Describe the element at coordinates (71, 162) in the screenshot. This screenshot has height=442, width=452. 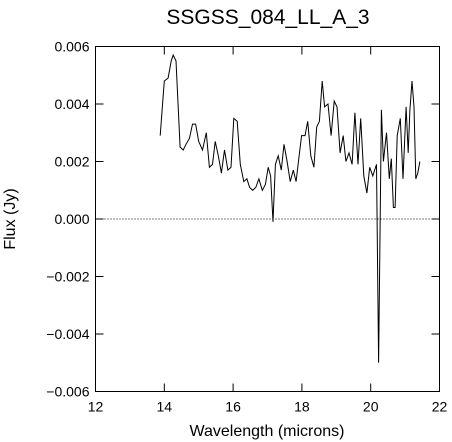
I see `y-tick-label: 0.002` at that location.